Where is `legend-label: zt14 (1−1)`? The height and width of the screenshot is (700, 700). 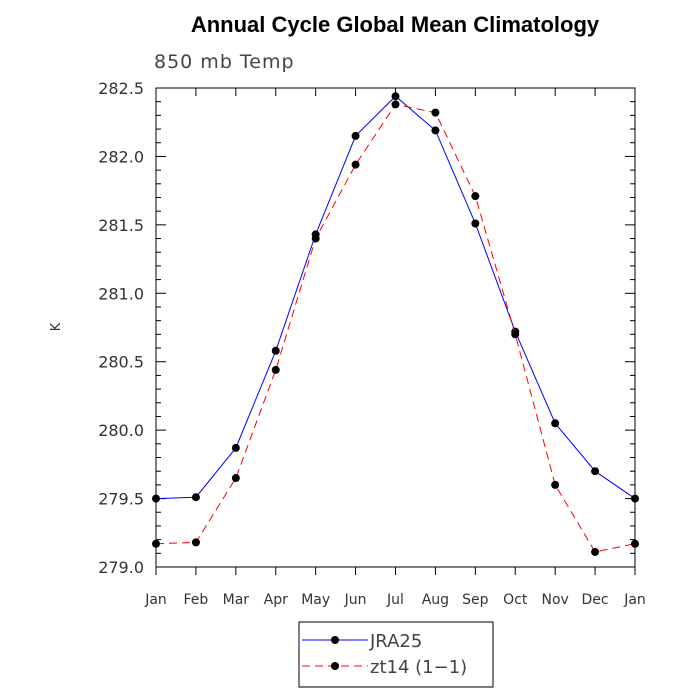 legend-label: zt14 (1−1) is located at coordinates (418, 667).